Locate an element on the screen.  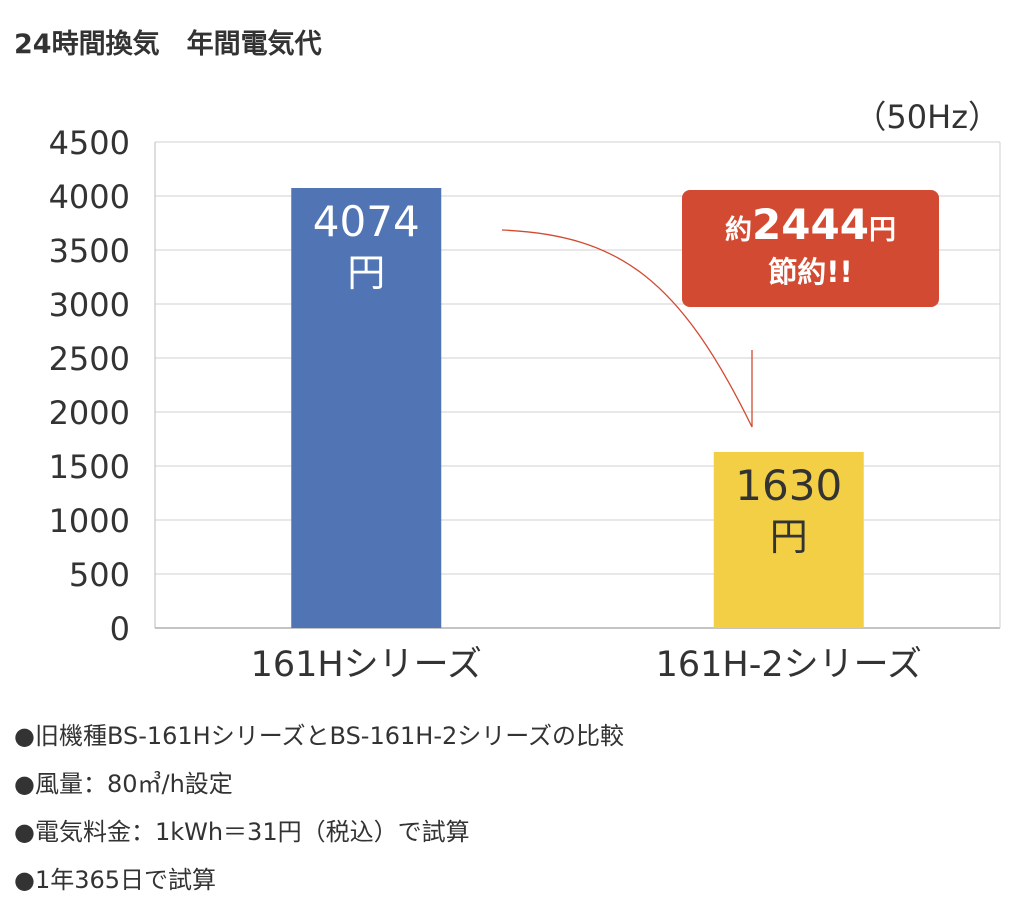
savings-suffix: 円 is located at coordinates (882, 230).